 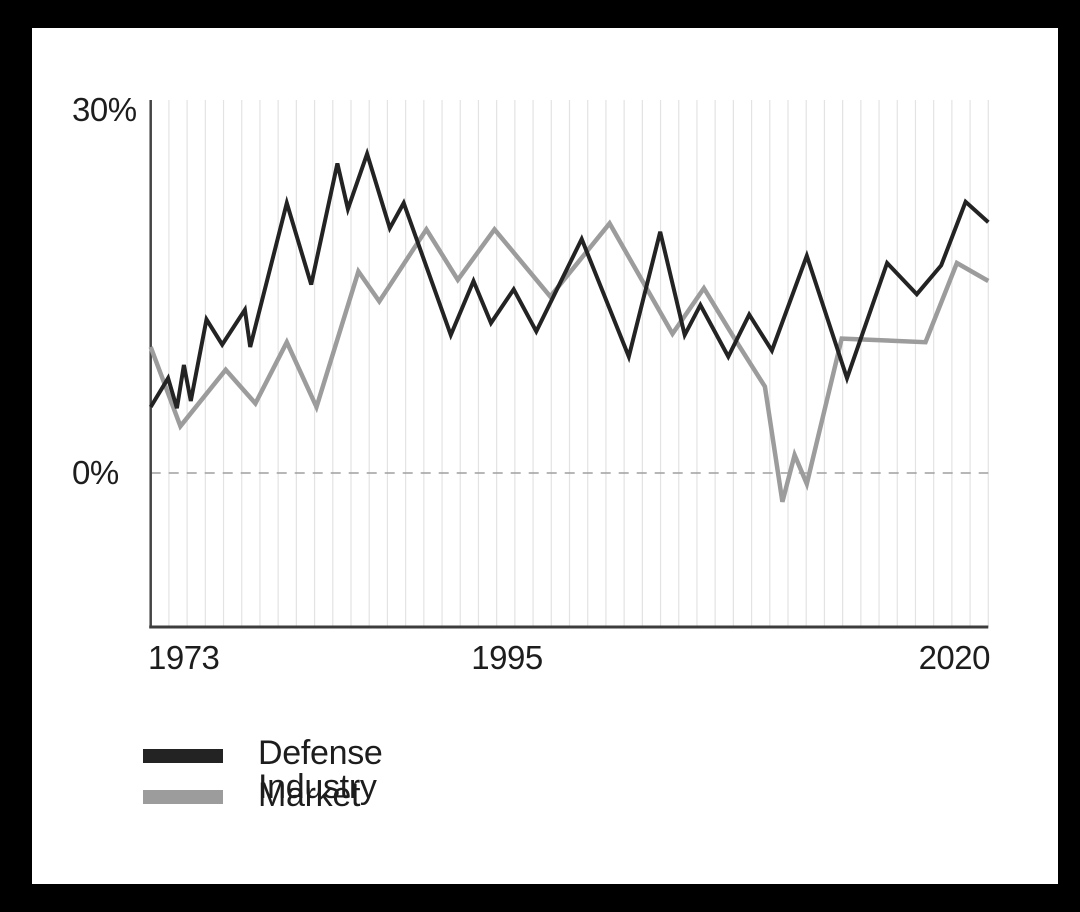 I want to click on x-axis-label-1973: 1973, so click(x=184, y=657).